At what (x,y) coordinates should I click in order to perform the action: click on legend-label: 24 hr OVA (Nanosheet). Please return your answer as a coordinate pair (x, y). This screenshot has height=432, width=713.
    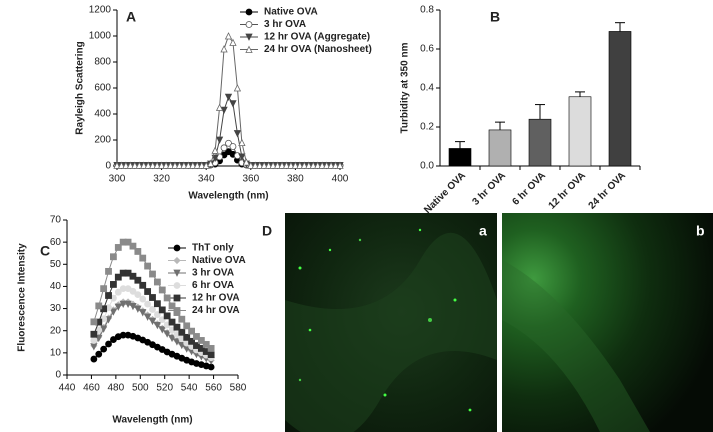
    Looking at the image, I should click on (318, 49).